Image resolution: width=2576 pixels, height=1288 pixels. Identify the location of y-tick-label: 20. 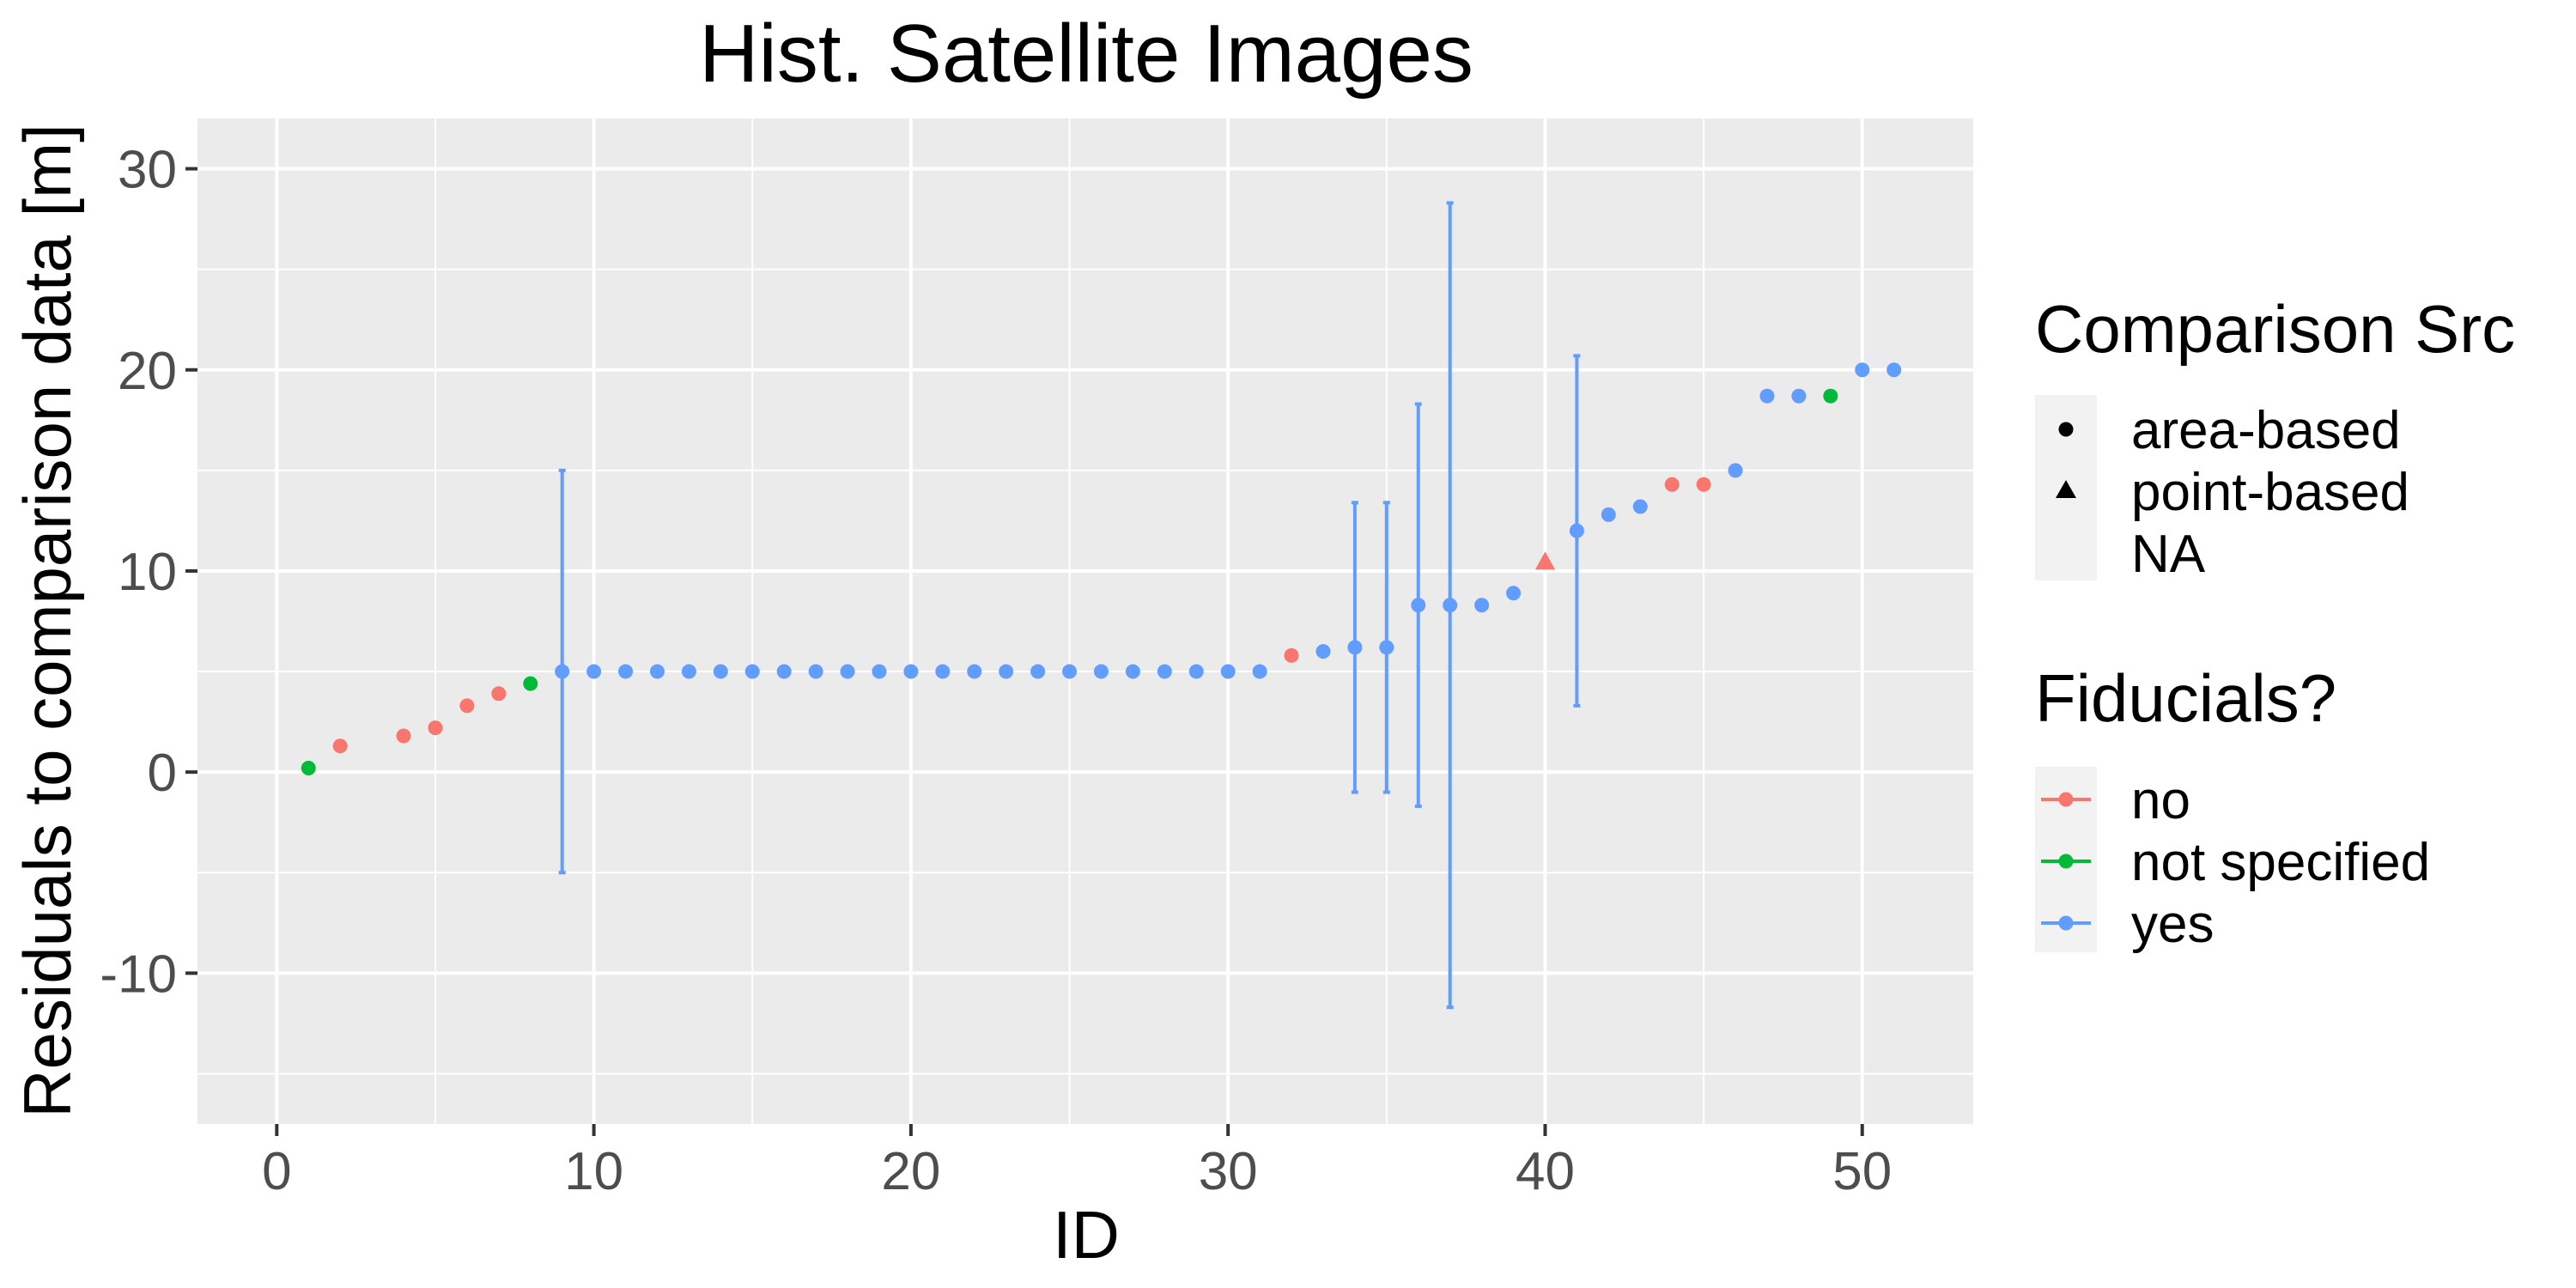
(148, 371).